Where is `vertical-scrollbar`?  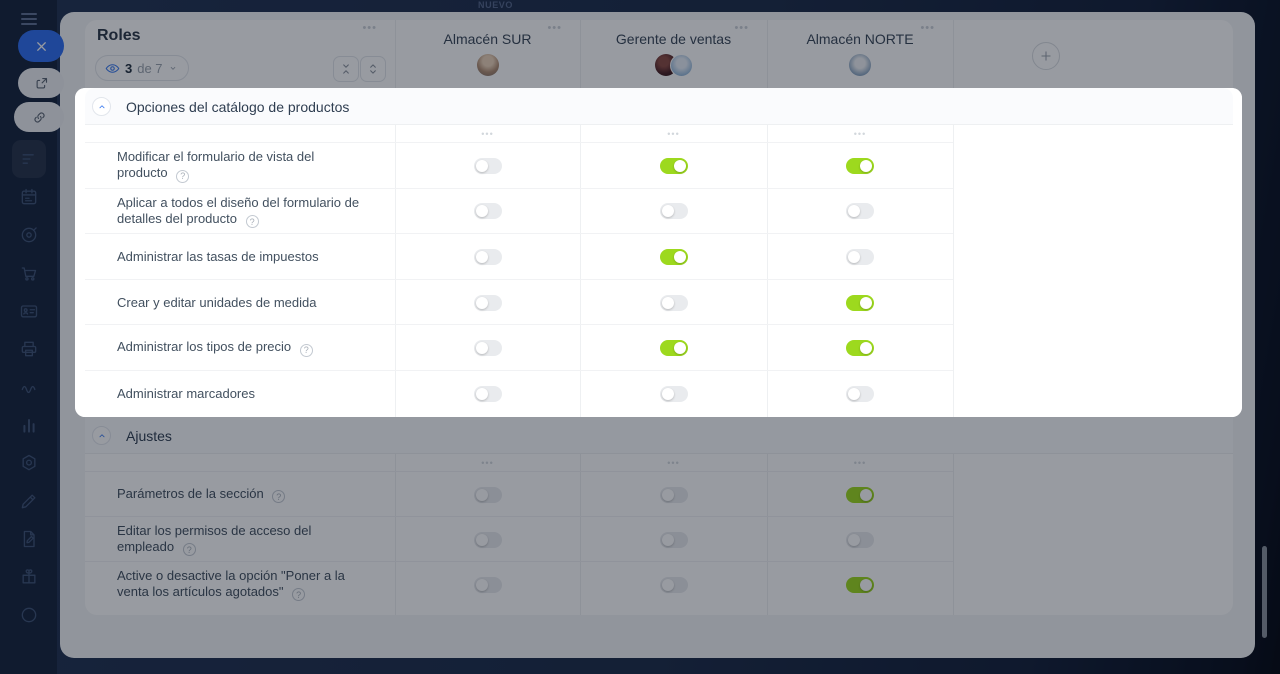
vertical-scrollbar is located at coordinates (1264, 592).